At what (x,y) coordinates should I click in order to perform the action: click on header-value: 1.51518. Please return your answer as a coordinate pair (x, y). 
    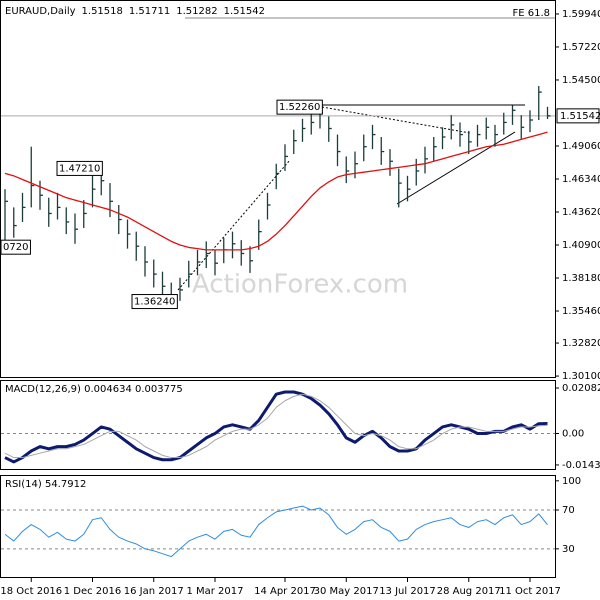
    Looking at the image, I should click on (102, 11).